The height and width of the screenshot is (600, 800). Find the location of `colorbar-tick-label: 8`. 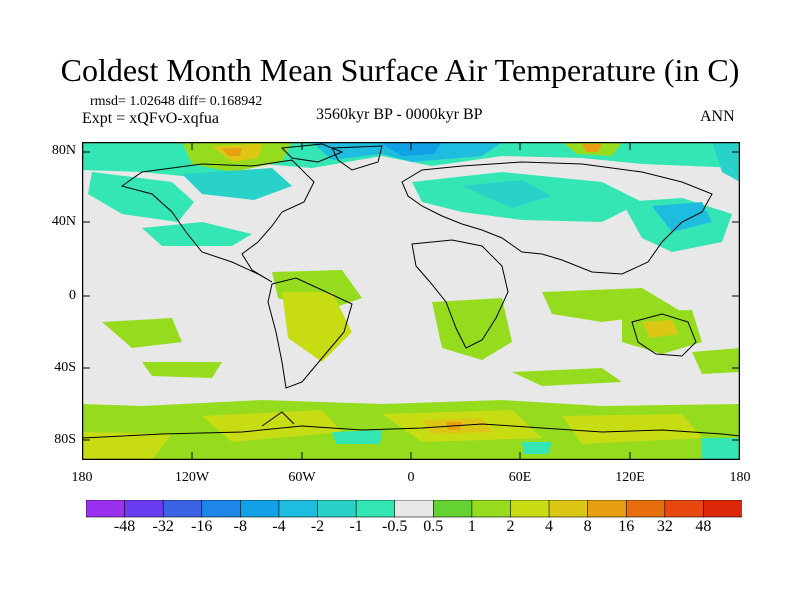

colorbar-tick-label: 8 is located at coordinates (587, 526).